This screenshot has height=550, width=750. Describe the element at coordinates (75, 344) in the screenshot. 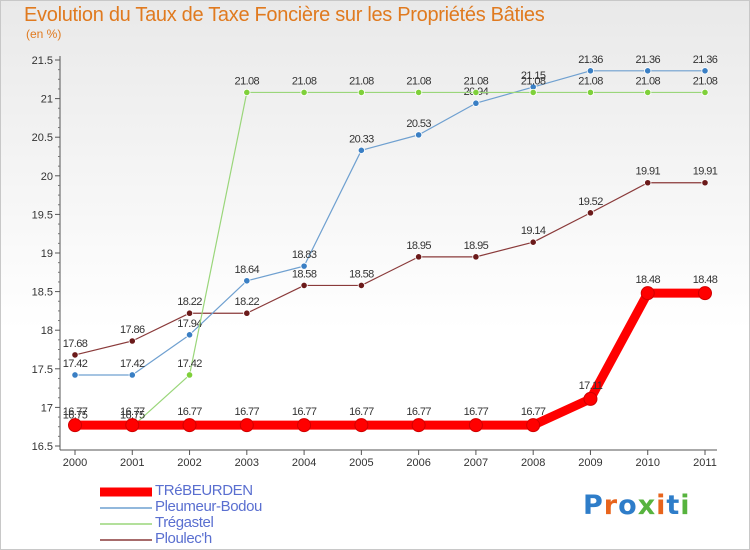

I see `data-label: 17.68` at that location.